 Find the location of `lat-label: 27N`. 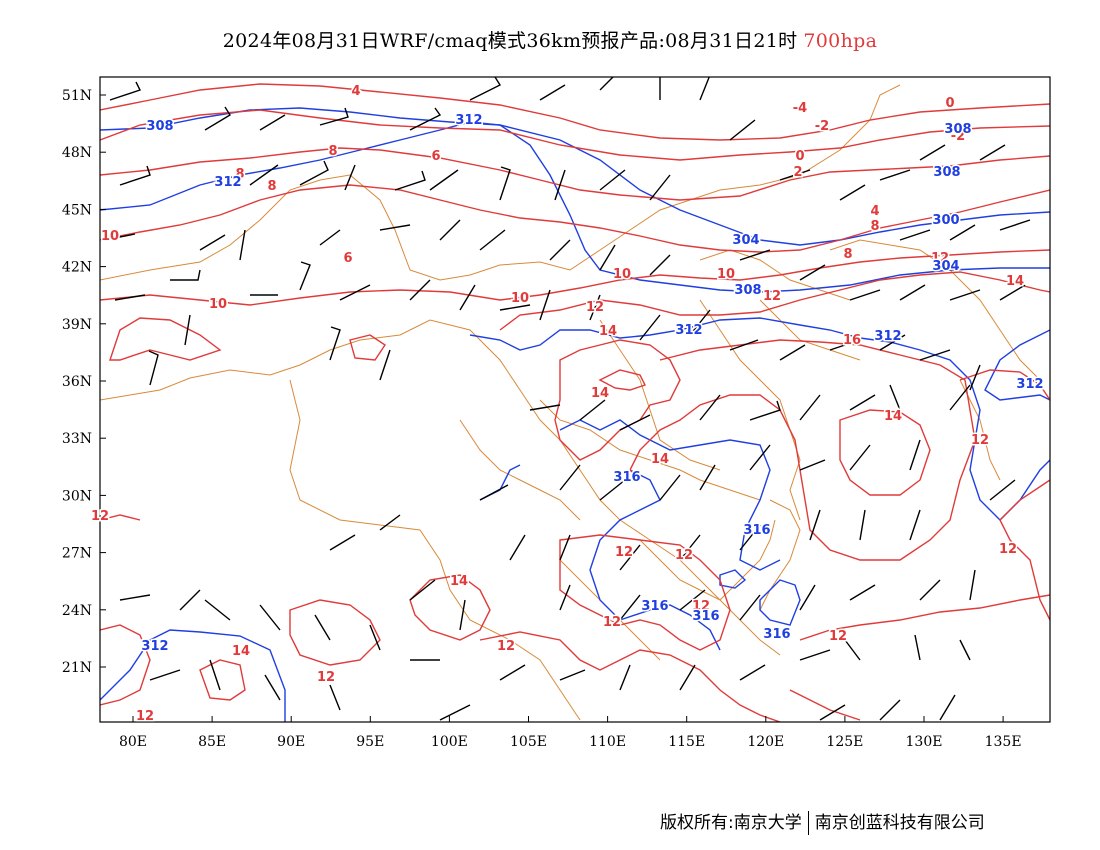

lat-label: 27N is located at coordinates (77, 554).